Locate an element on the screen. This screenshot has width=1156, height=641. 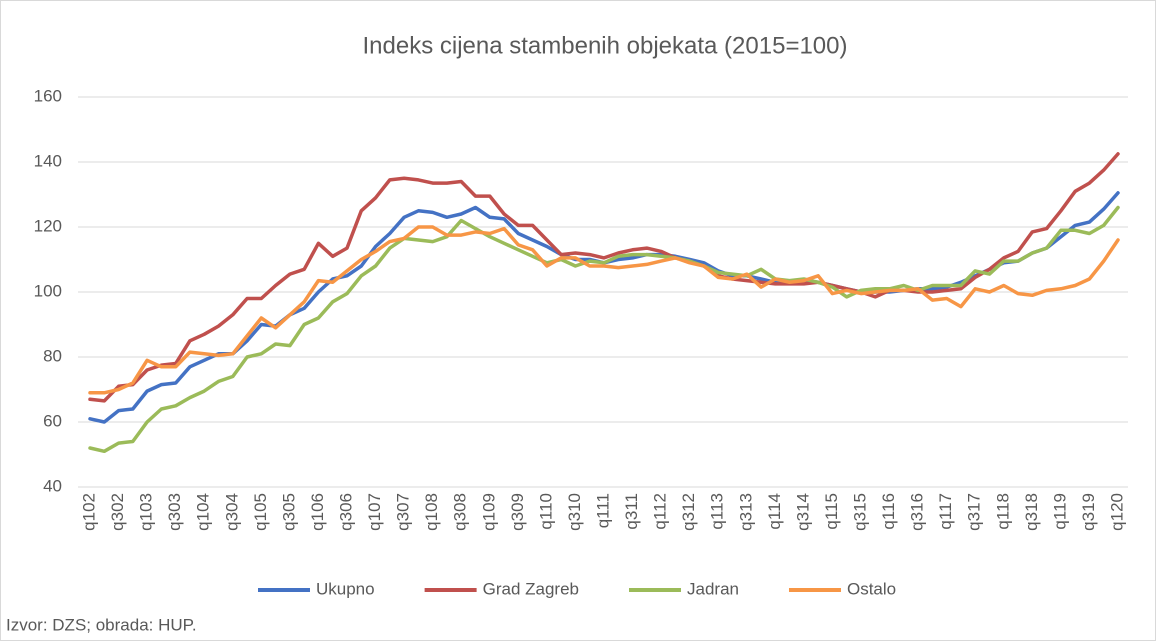
x-tick-label: q311 is located at coordinates (631, 511).